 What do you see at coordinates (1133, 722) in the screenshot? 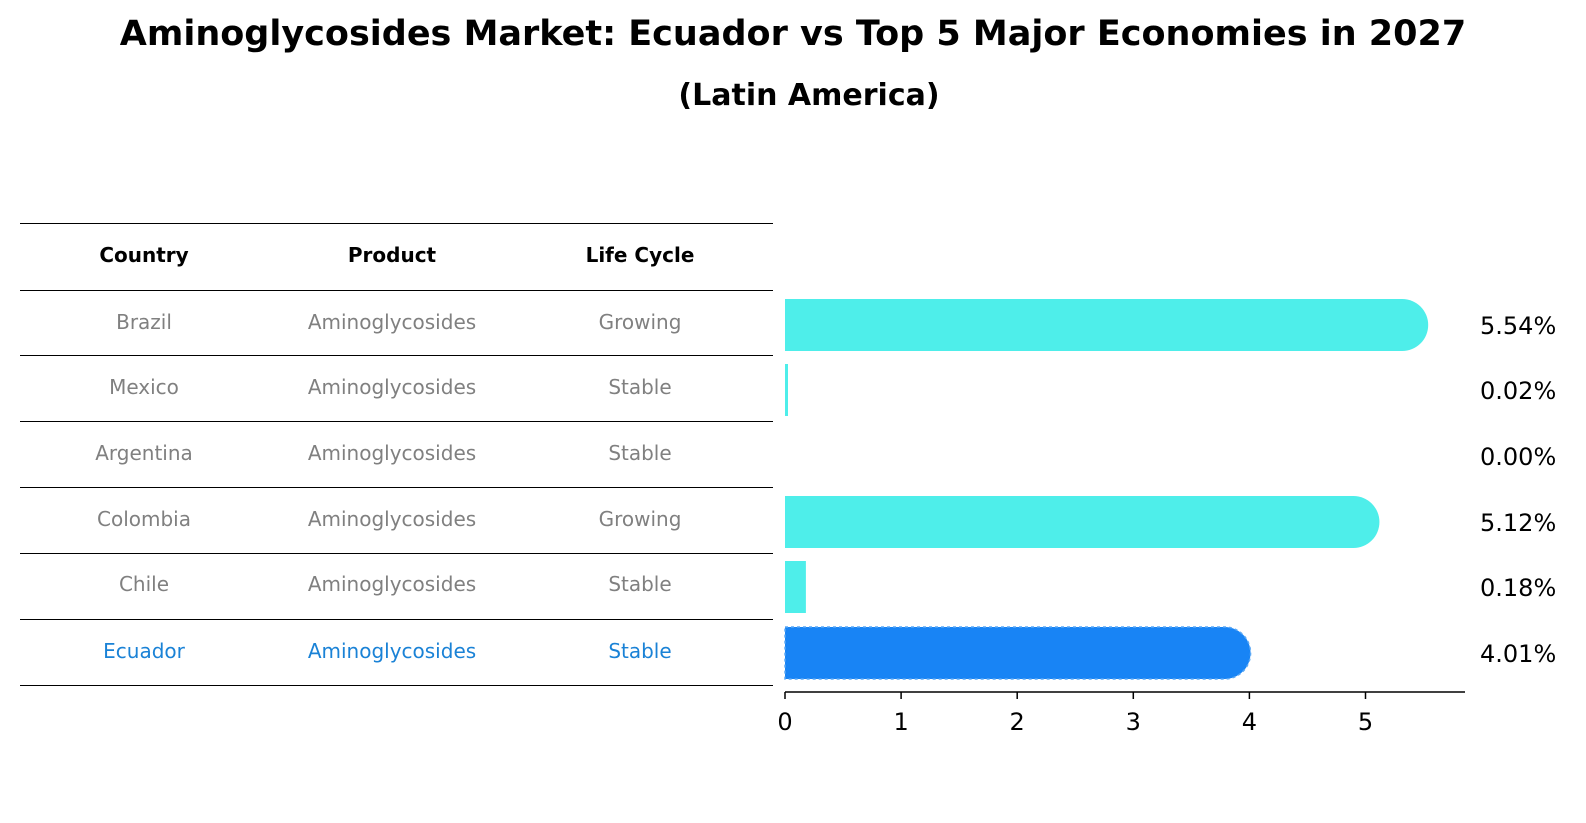
I see `x-tick-label: 3` at bounding box center [1133, 722].